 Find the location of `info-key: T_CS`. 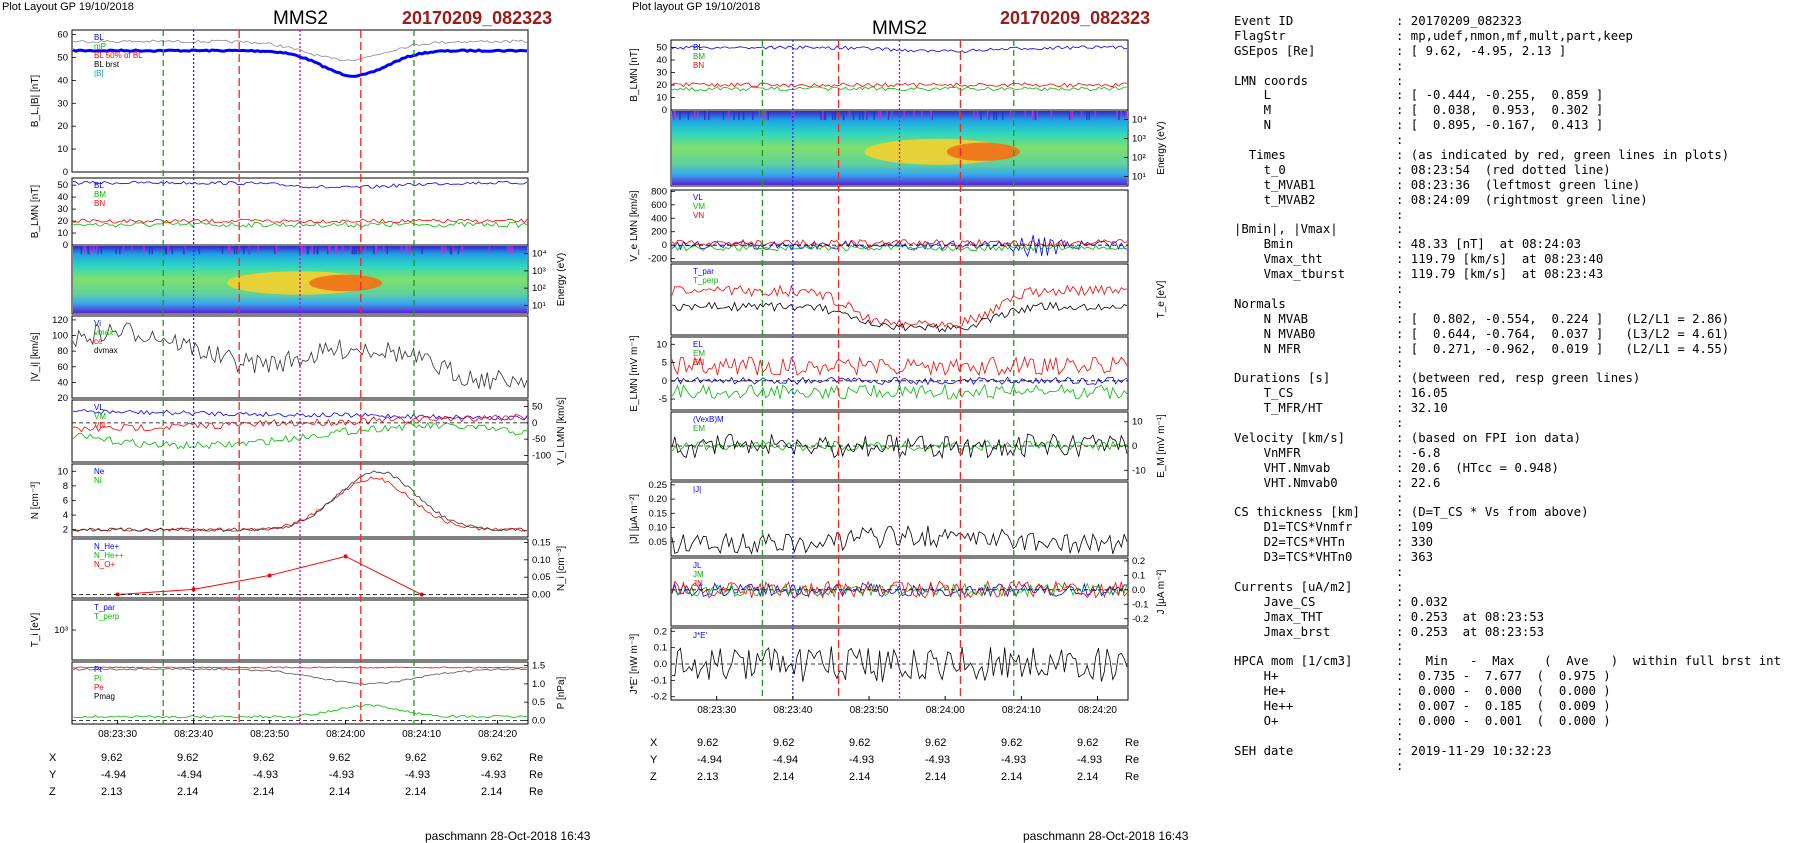

info-key: T_CS is located at coordinates (1264, 393).